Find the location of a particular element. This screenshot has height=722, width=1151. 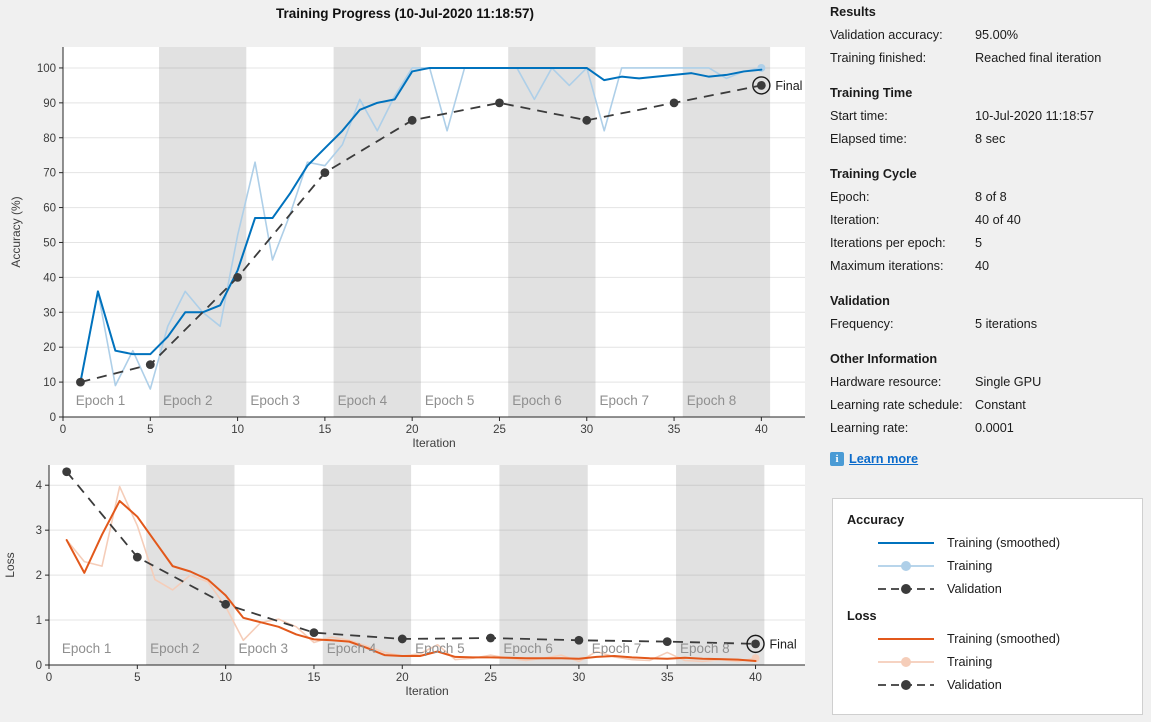

svg-text: 100 is located at coordinates (46, 69).